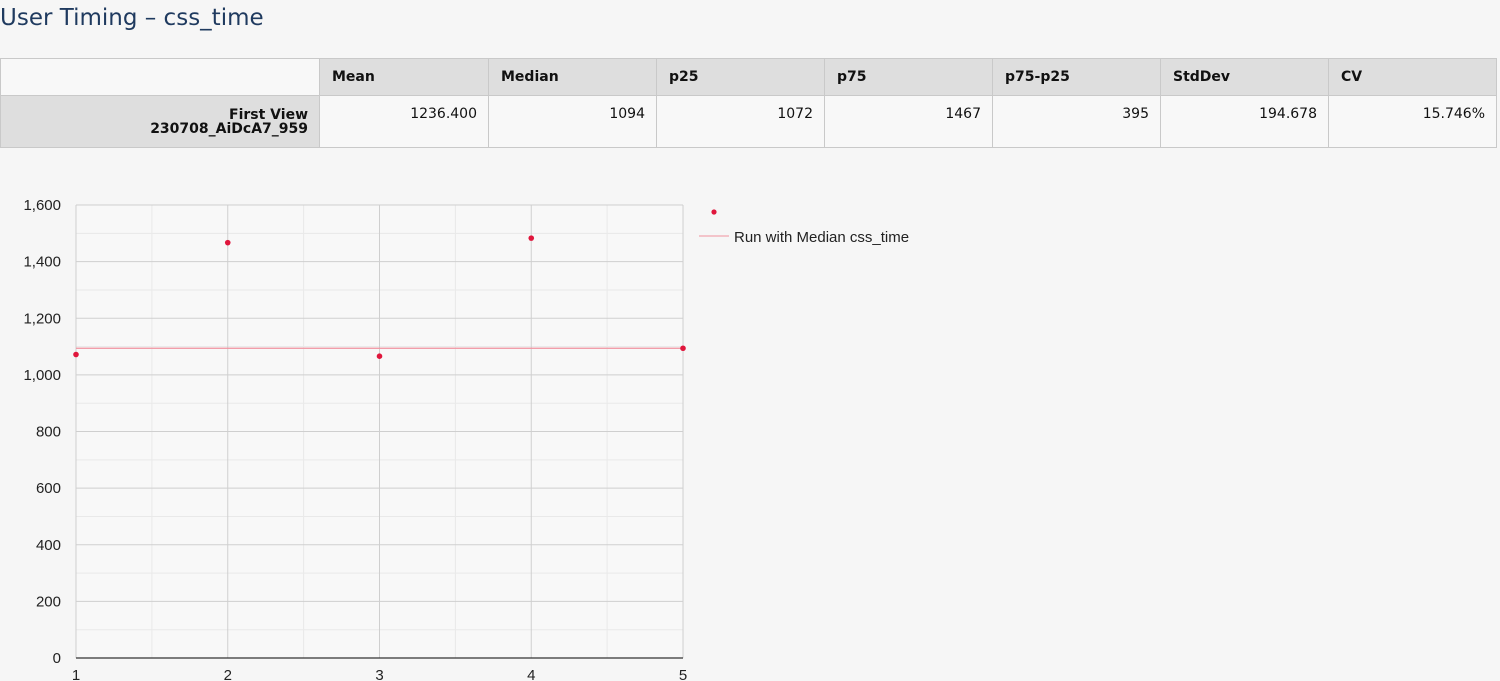  Describe the element at coordinates (42, 375) in the screenshot. I see `y-tick-label: 1,000` at that location.